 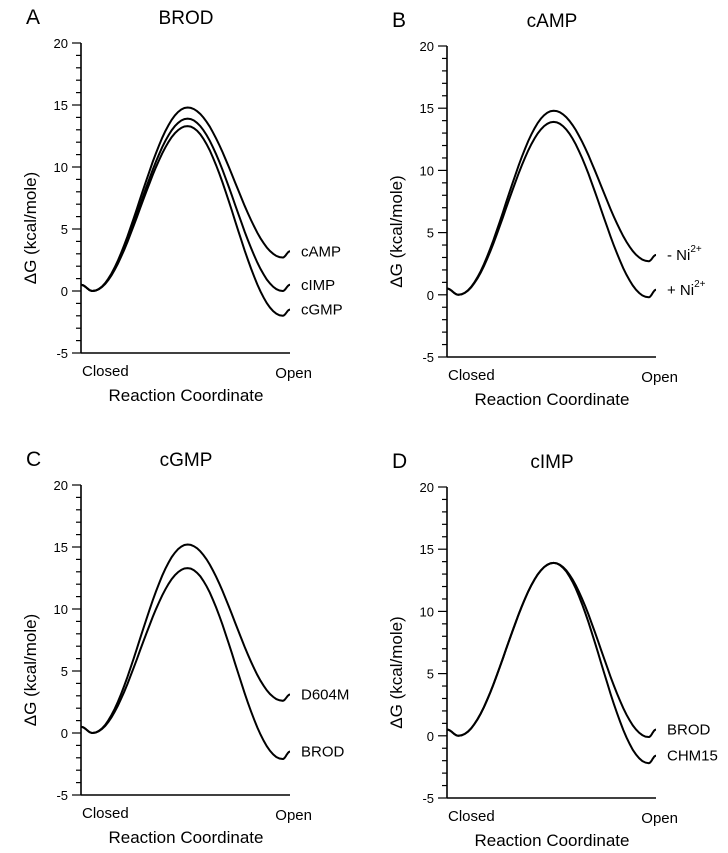 I want to click on series-line-d604m, so click(x=185, y=638).